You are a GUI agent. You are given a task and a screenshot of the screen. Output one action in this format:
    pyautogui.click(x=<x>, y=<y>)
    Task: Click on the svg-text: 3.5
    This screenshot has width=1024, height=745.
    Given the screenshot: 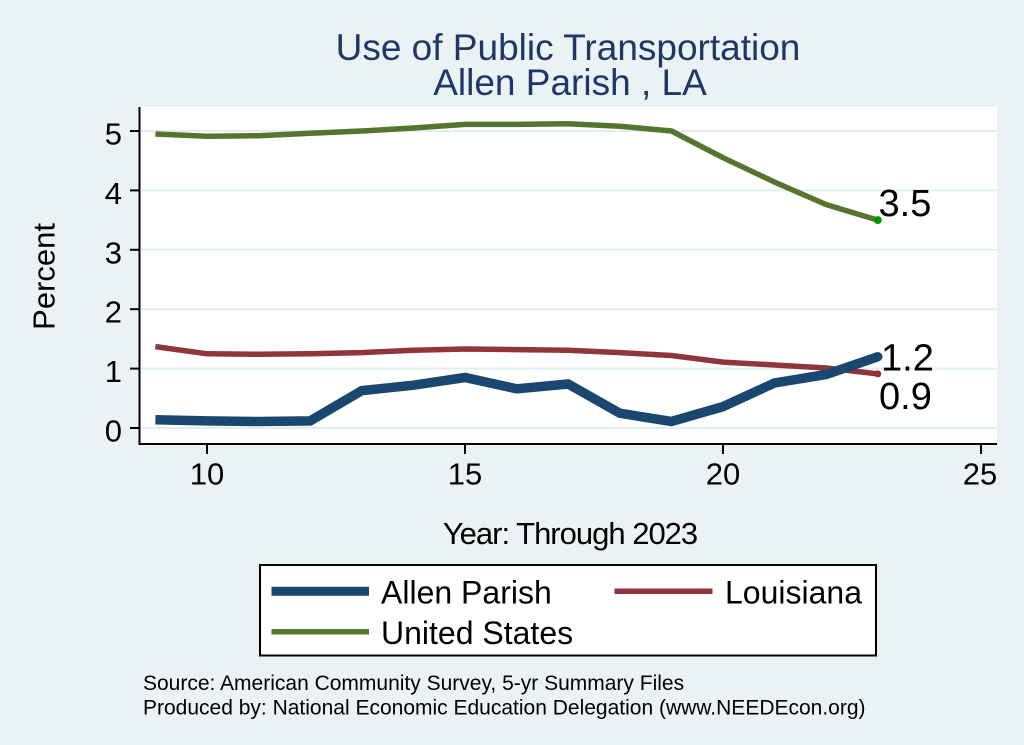 What is the action you would take?
    pyautogui.click(x=905, y=204)
    